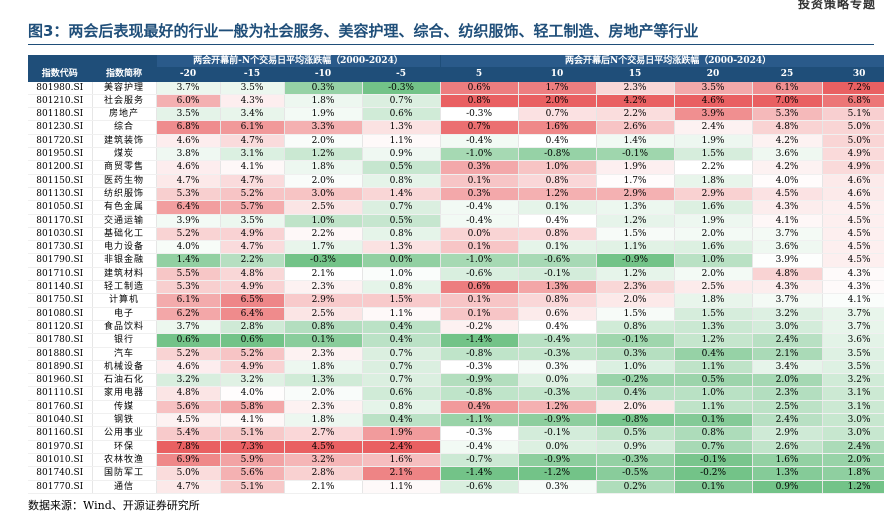 This screenshot has width=884, height=518. I want to click on return-value-cell: 1.6%, so click(557, 127).